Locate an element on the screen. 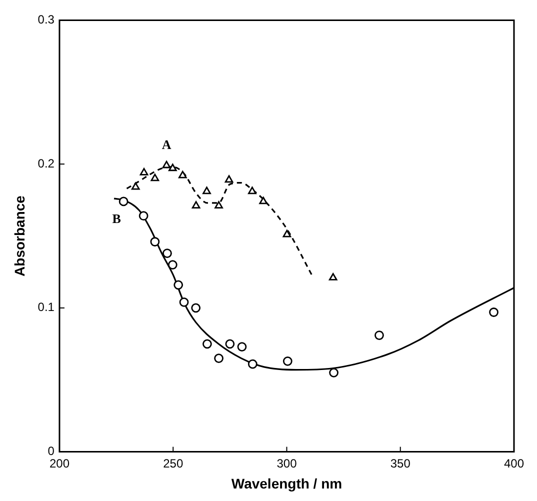 Image resolution: width=537 pixels, height=501 pixels. y-tick-label: 0 is located at coordinates (51, 451).